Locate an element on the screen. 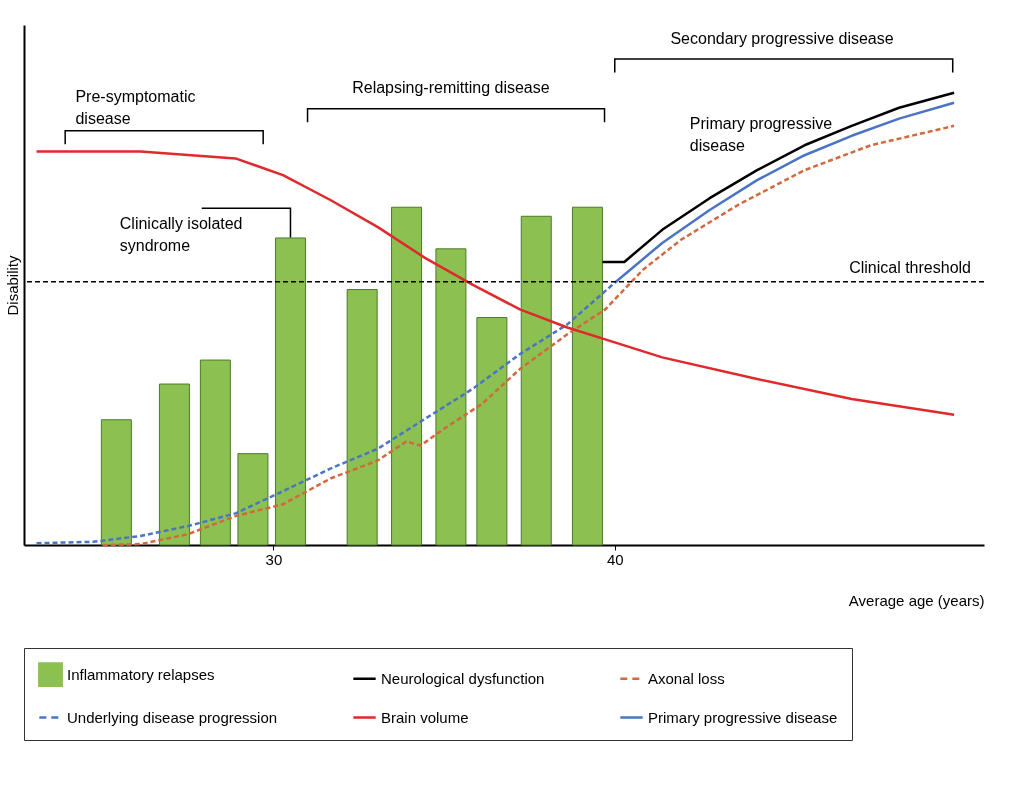 The width and height of the screenshot is (1030, 810). legend-label: Brain volume is located at coordinates (425, 717).